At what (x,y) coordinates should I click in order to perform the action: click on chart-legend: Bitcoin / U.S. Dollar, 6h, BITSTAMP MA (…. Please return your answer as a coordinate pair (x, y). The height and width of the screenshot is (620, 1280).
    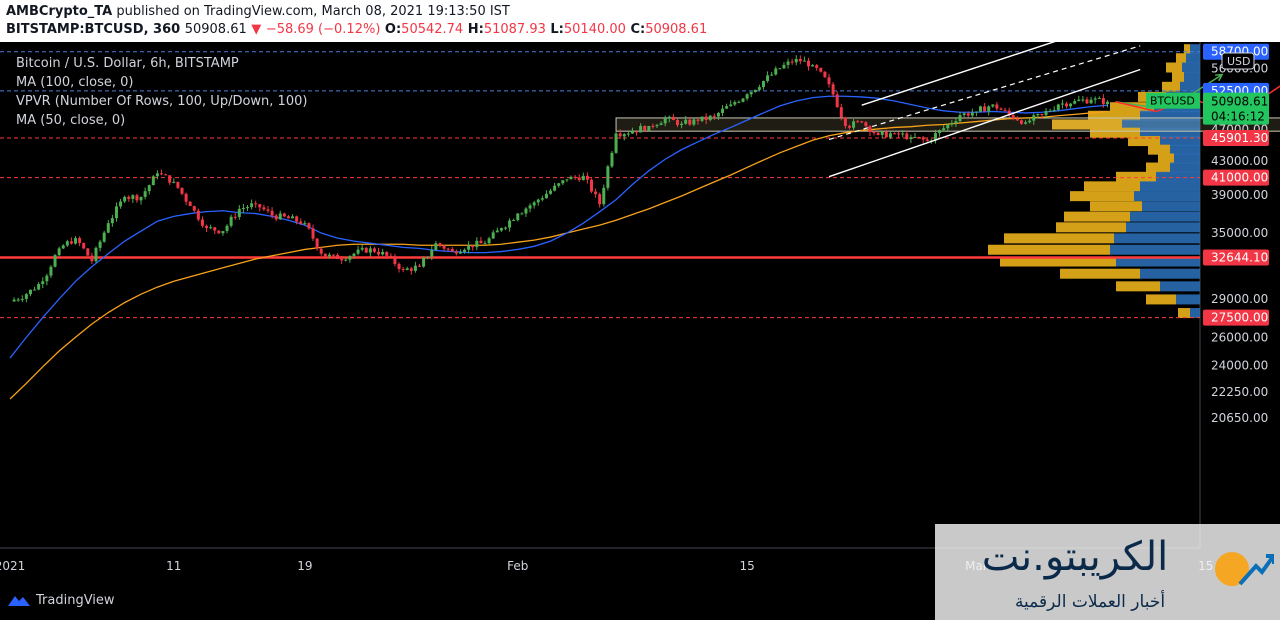
    Looking at the image, I should click on (161, 92).